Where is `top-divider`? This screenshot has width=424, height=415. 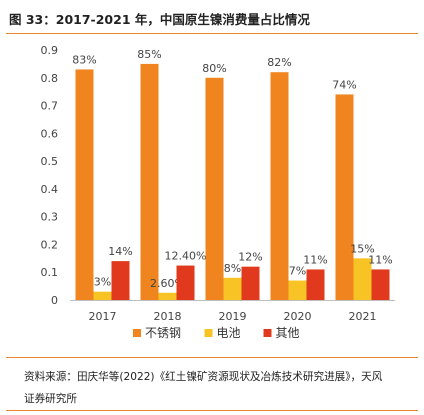 top-divider is located at coordinates (212, 33).